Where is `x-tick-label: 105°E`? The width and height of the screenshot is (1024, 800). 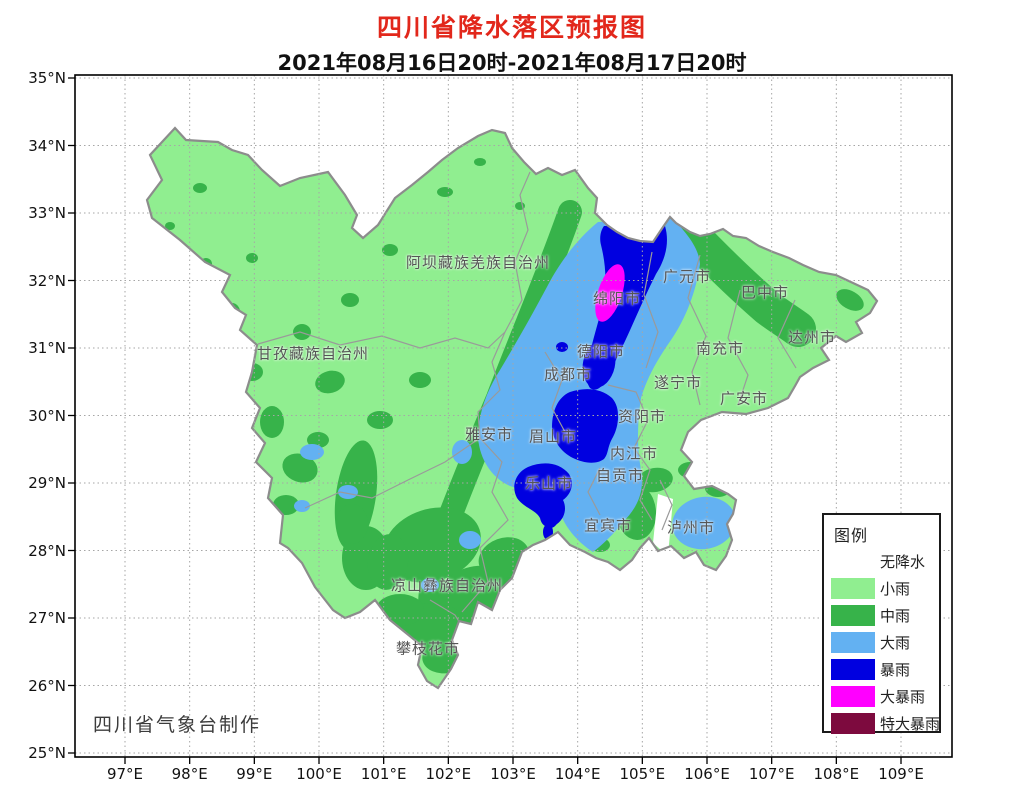
x-tick-label: 105°E is located at coordinates (642, 774).